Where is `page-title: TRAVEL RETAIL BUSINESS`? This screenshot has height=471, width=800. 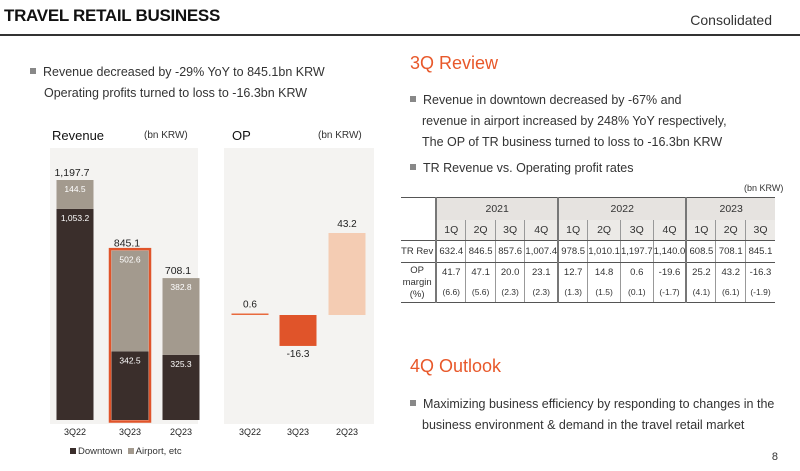
page-title: TRAVEL RETAIL BUSINESS is located at coordinates (112, 15).